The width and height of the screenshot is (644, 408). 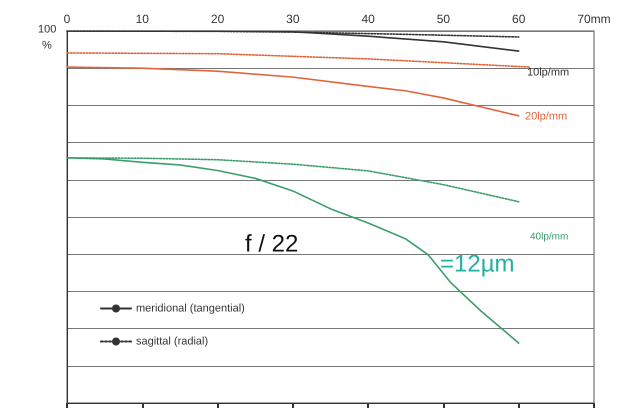 What do you see at coordinates (293, 19) in the screenshot?
I see `x-tick-label: 30` at bounding box center [293, 19].